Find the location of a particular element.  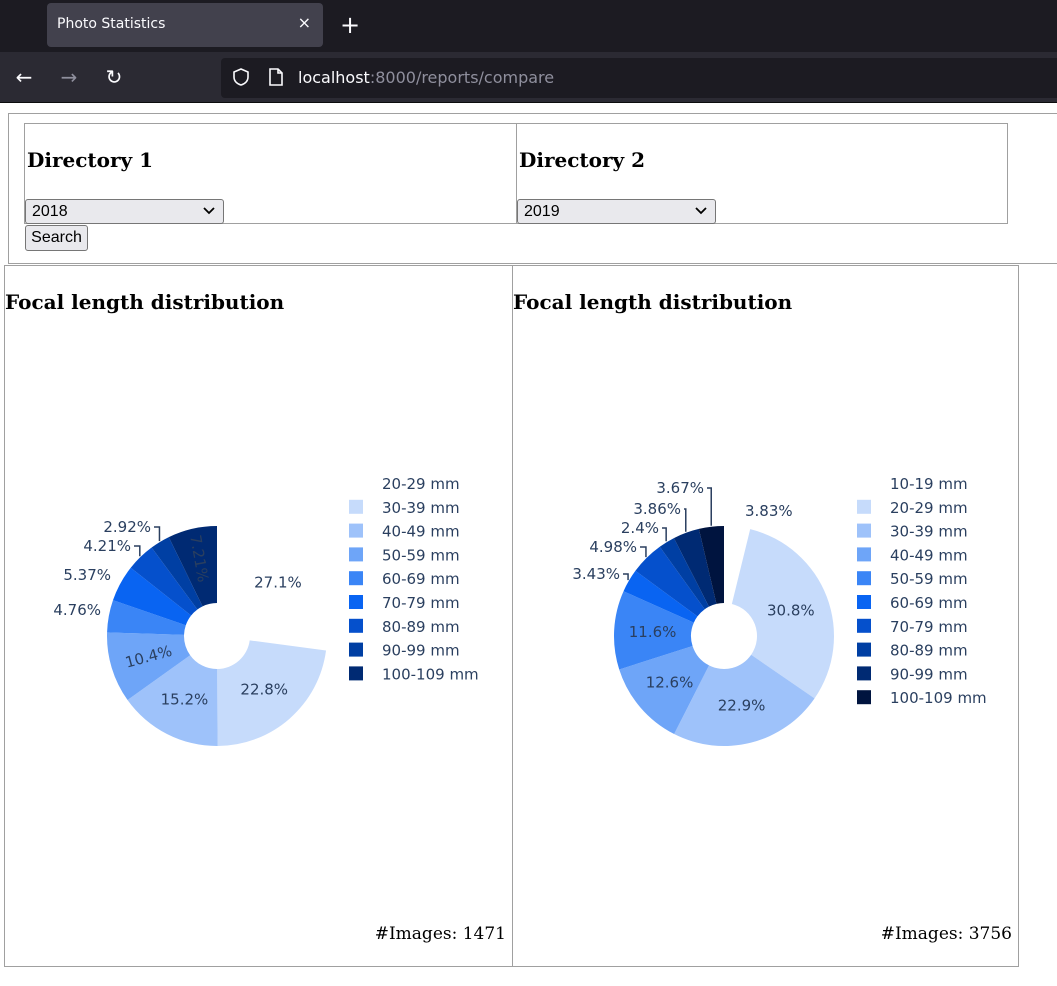

directory-1-select: 2018 is located at coordinates (124, 211).